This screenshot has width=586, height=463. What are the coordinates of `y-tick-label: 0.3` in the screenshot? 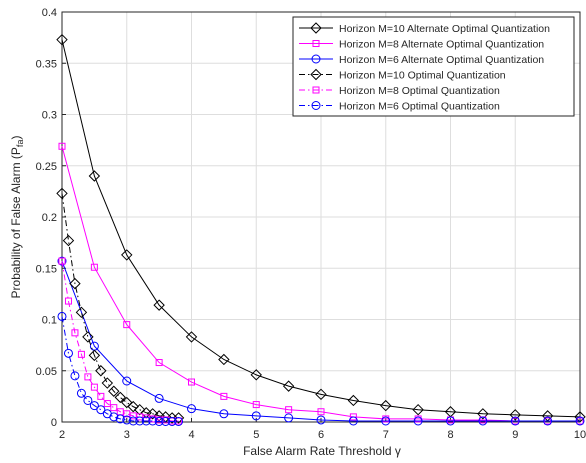 It's located at (49, 116).